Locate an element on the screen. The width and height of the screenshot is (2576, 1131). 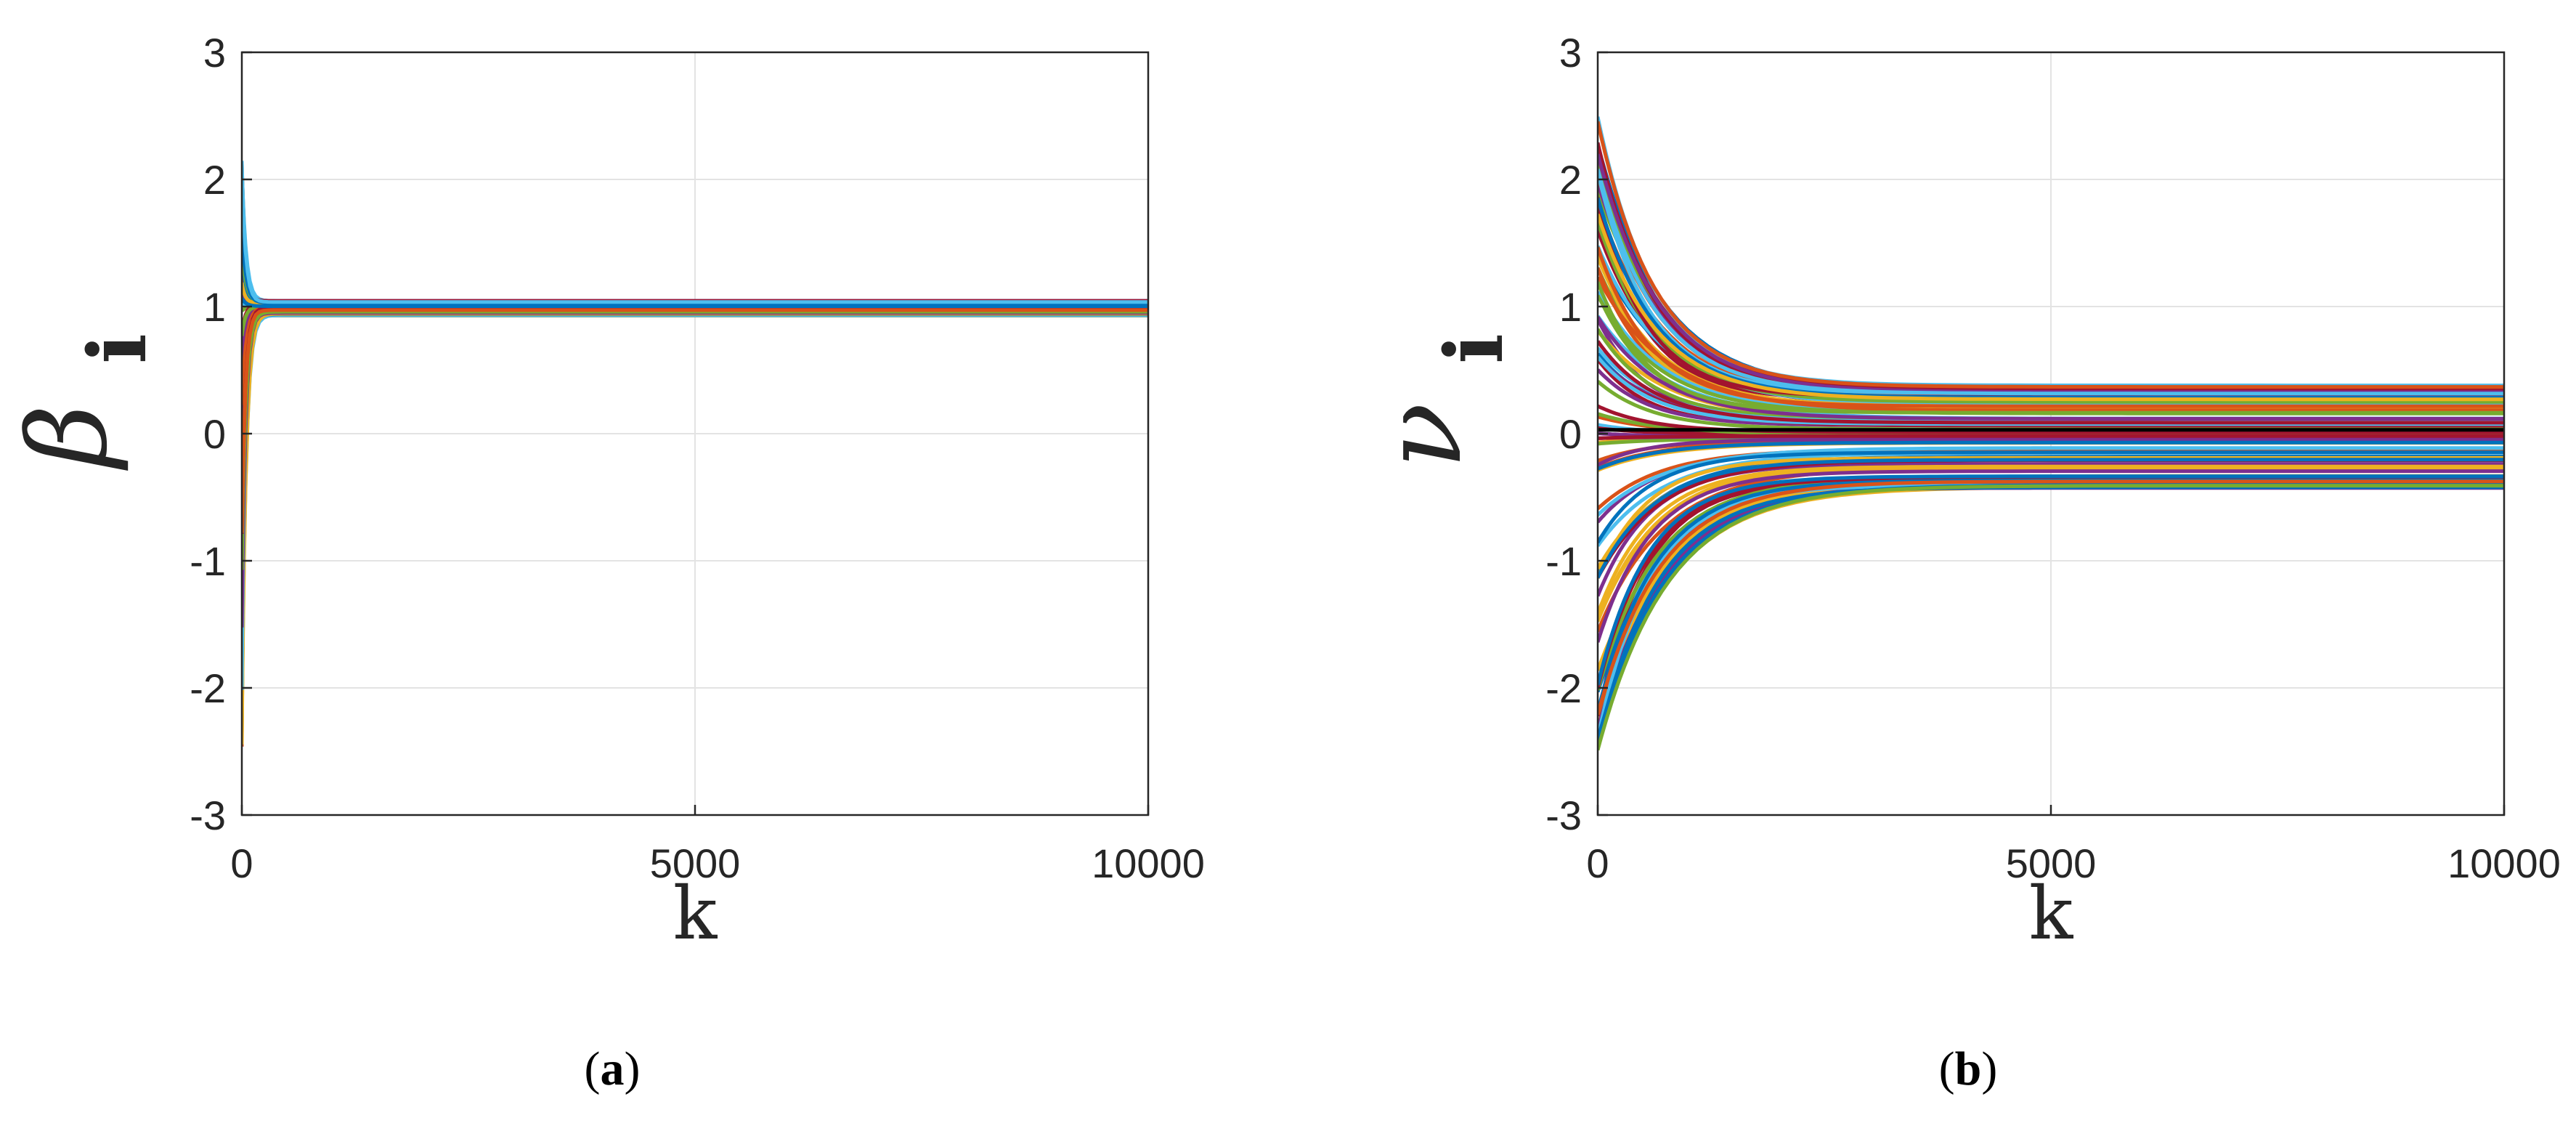
y-axis-label: ν is located at coordinates (1423, 435).